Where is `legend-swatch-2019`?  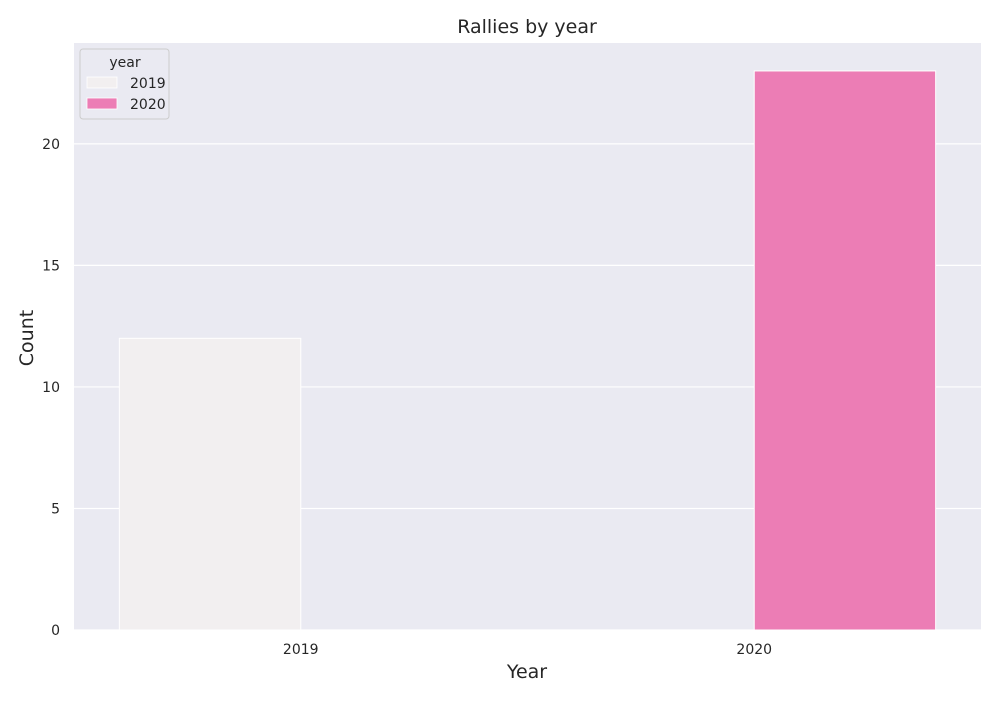
legend-swatch-2019 is located at coordinates (102, 82).